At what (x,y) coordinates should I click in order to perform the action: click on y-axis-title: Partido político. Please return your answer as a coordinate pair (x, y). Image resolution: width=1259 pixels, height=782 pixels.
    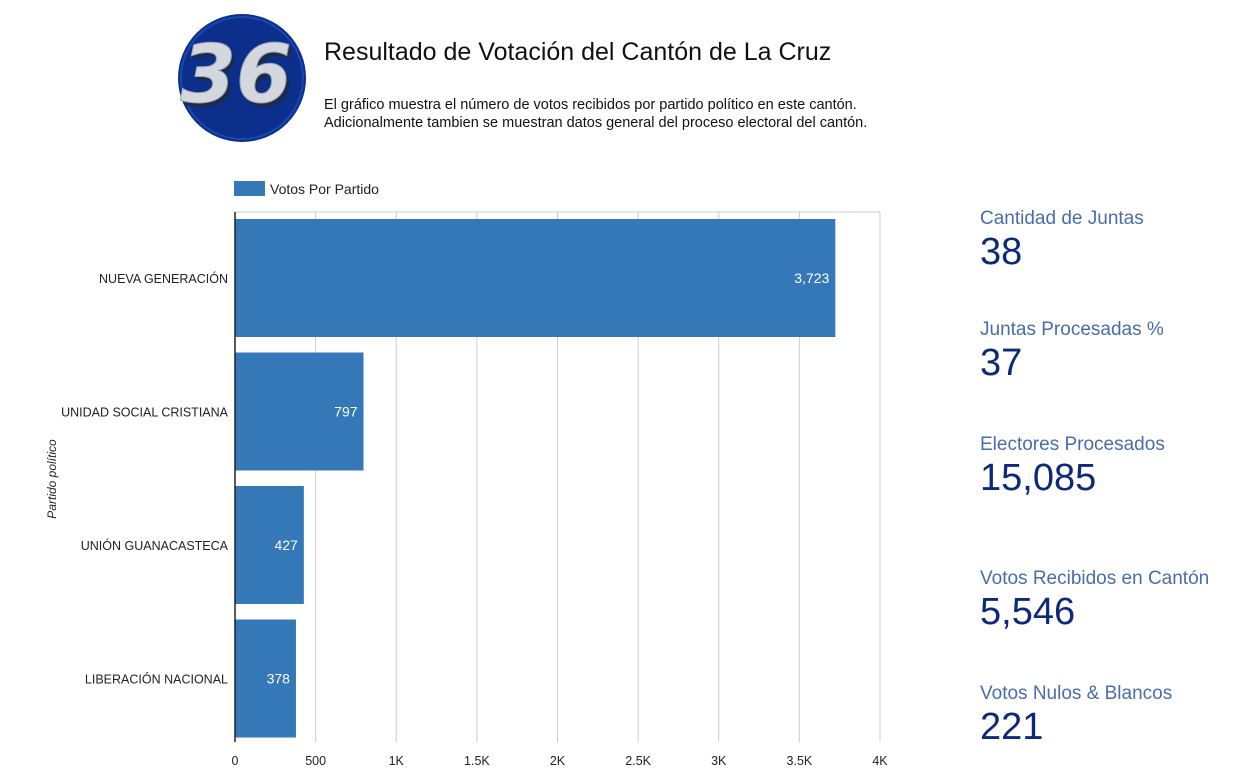
    Looking at the image, I should click on (52, 479).